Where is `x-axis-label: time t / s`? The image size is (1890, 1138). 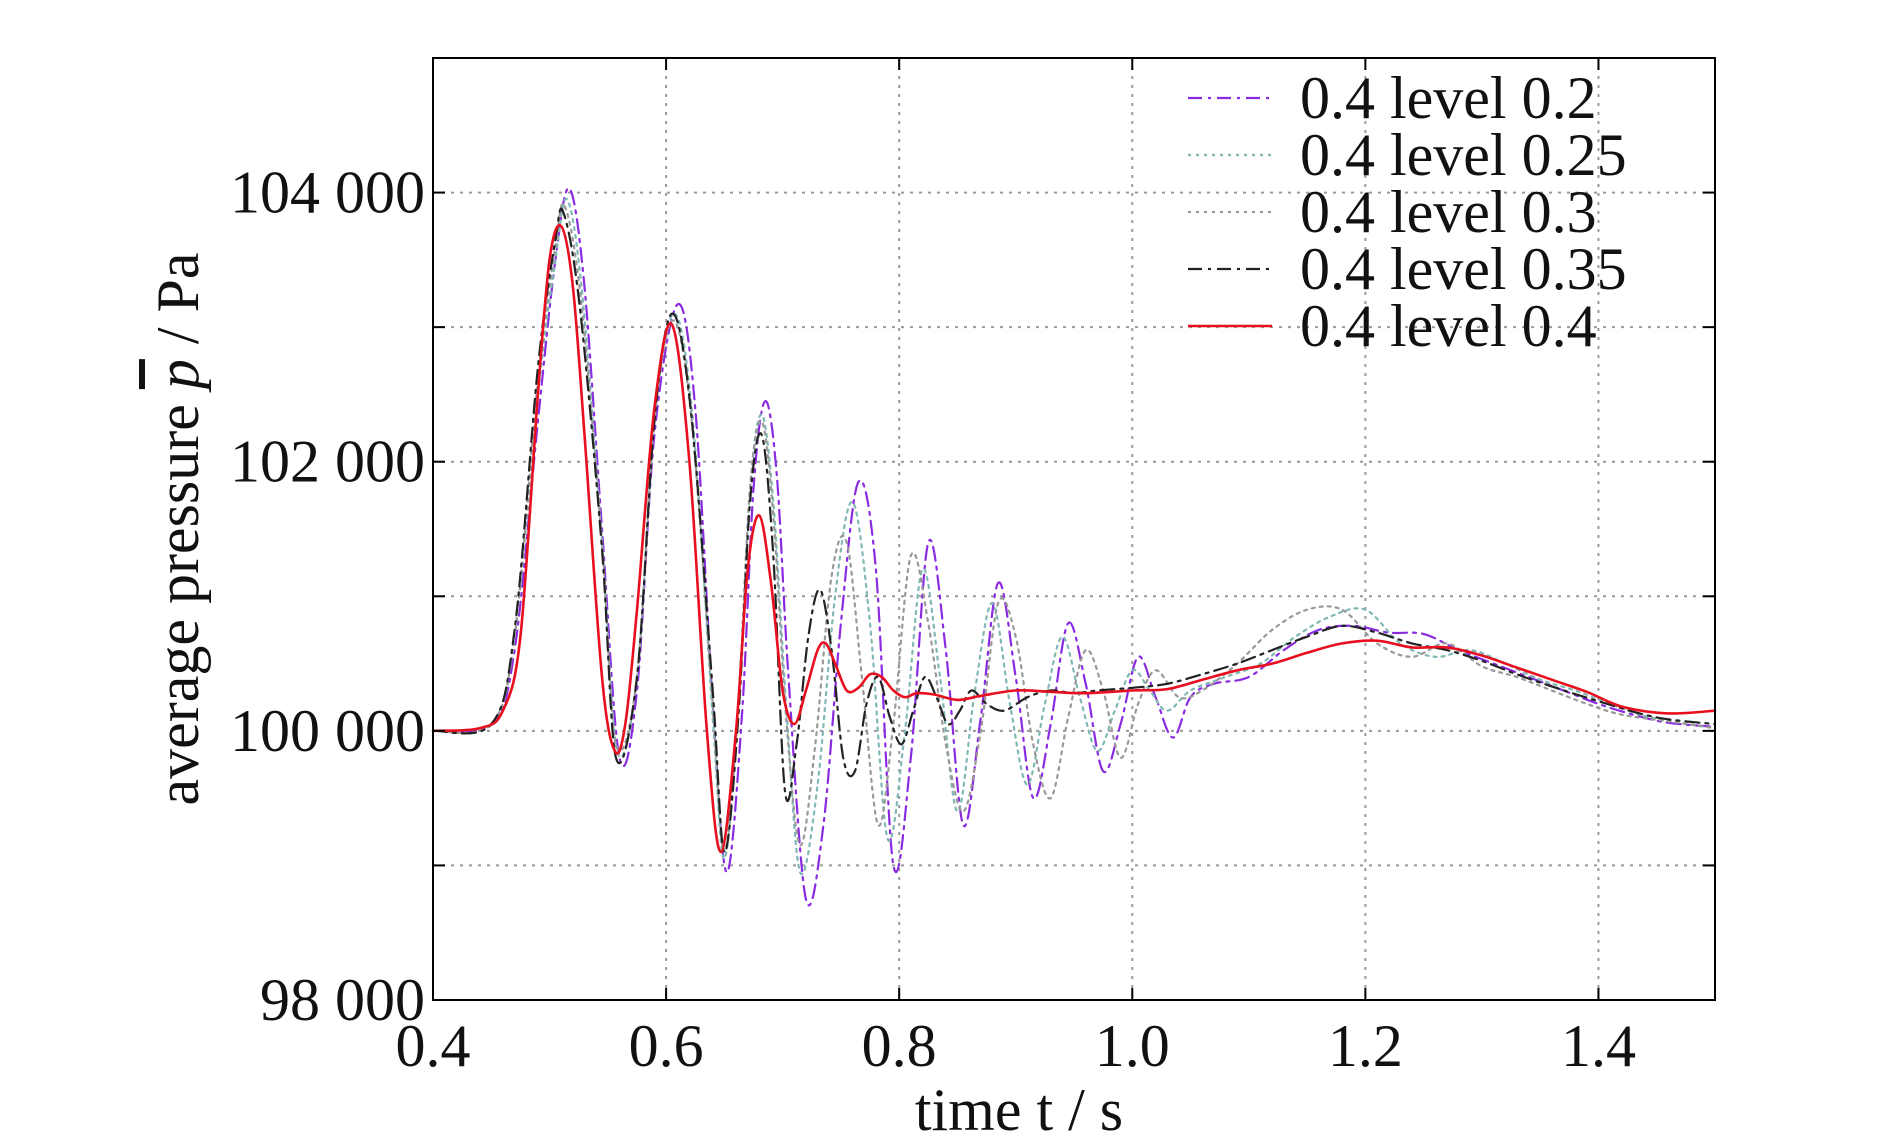 x-axis-label: time t / s is located at coordinates (1019, 1107).